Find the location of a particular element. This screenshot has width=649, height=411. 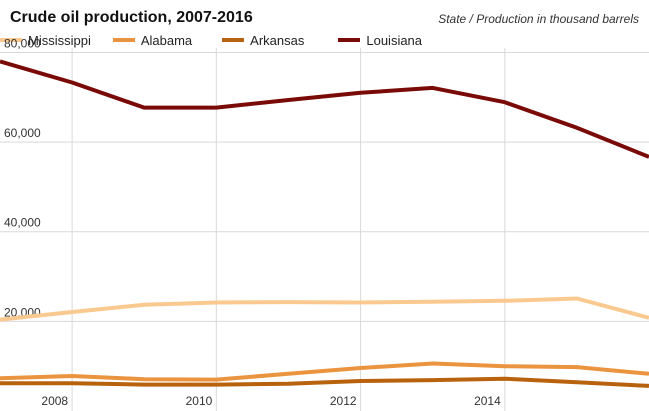

legend-label-mississippi: Mississippi is located at coordinates (59, 40).